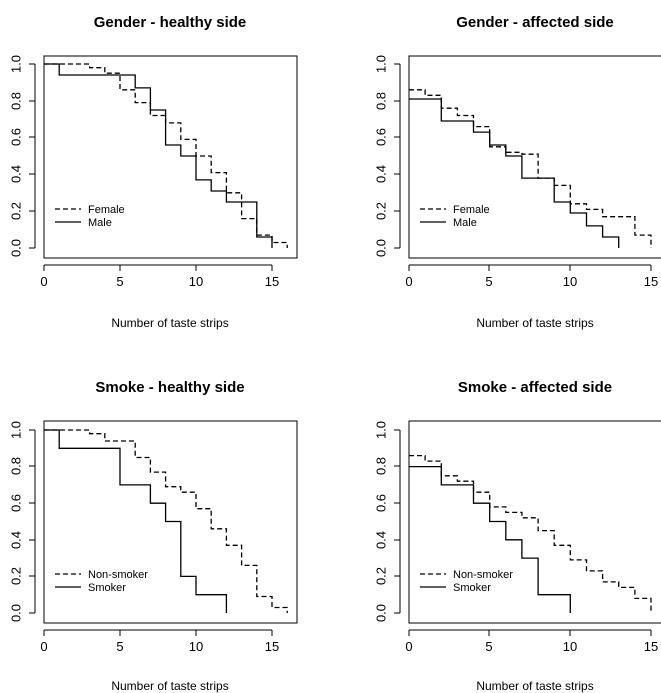 The width and height of the screenshot is (661, 693). What do you see at coordinates (170, 22) in the screenshot?
I see `chart-title: Gender - healthy side` at bounding box center [170, 22].